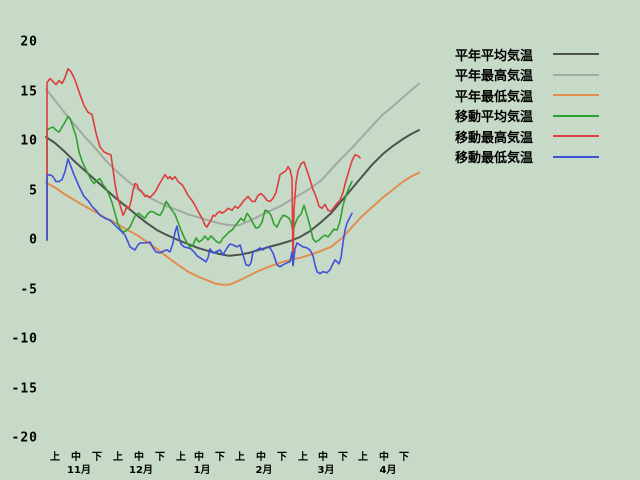 The image size is (640, 480). What do you see at coordinates (29, 289) in the screenshot?
I see `y-axis-label: -5` at bounding box center [29, 289].